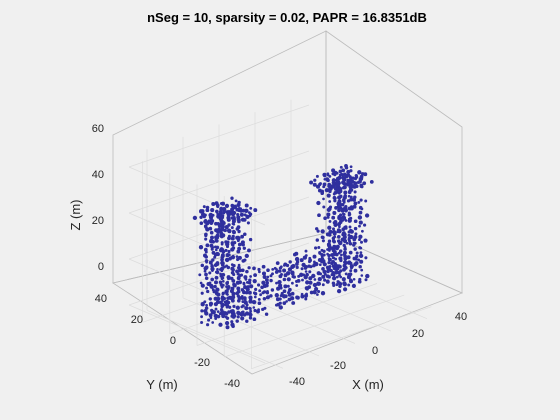 The width and height of the screenshot is (560, 420). Describe the element at coordinates (137, 320) in the screenshot. I see `y-tick-label: 20` at that location.